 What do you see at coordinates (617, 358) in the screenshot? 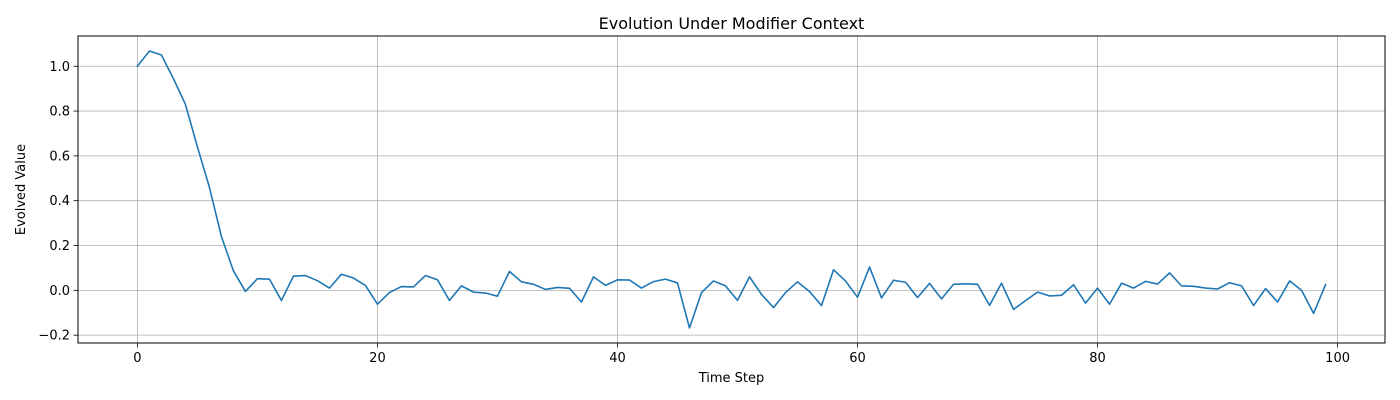
I see `x-tick-label: 40` at bounding box center [617, 358].